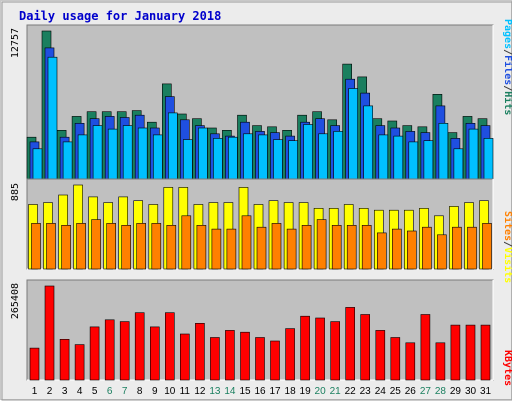  I want to click on x-tick-label-day-16: 16, so click(260, 391).